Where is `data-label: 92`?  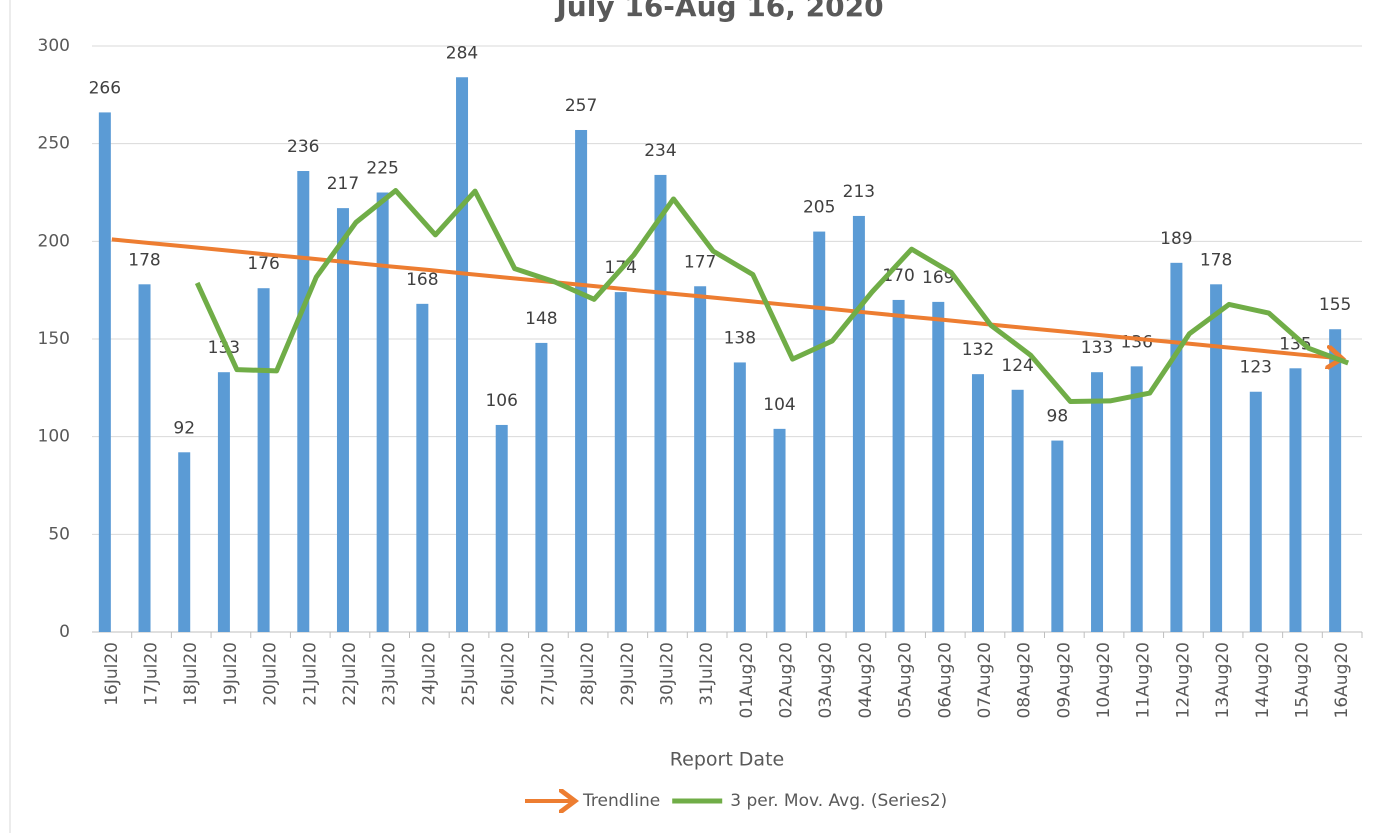 data-label: 92 is located at coordinates (184, 428).